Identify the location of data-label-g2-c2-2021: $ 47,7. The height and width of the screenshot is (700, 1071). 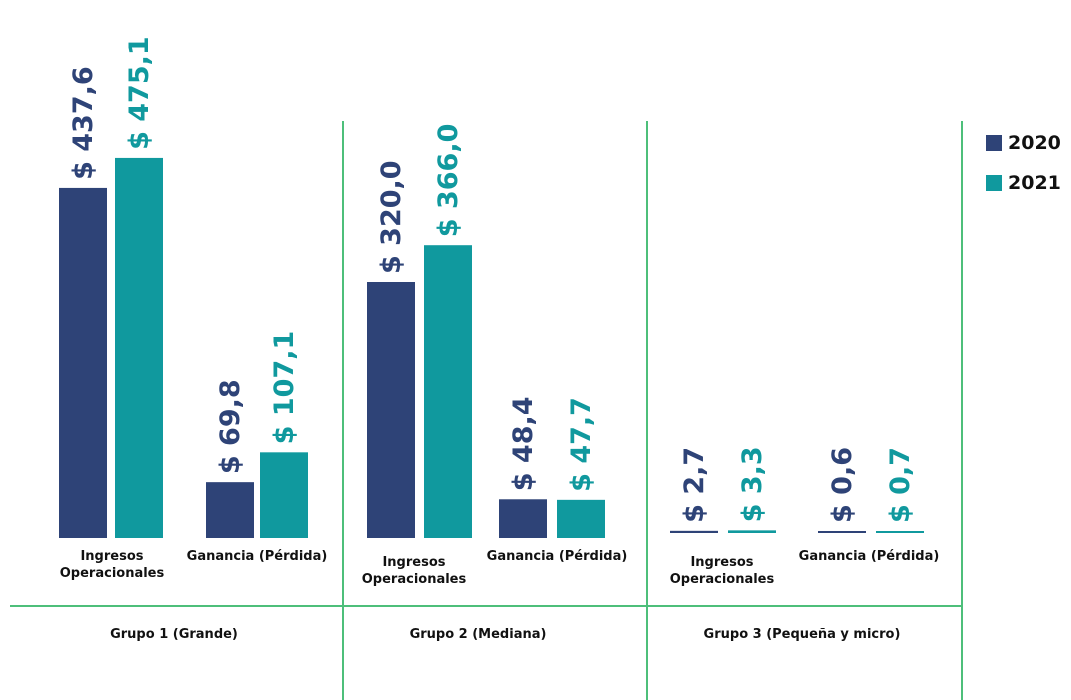
(581, 444).